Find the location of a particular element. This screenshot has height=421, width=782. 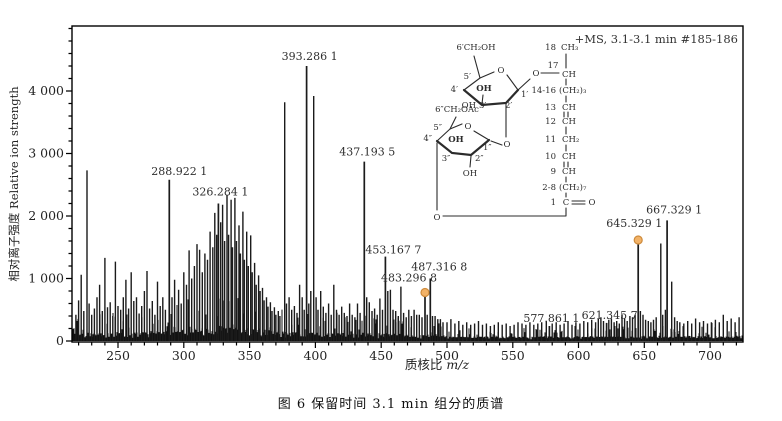

ms-annotation: +MS, 3.1-3.1 min #185-186 is located at coordinates (656, 39).